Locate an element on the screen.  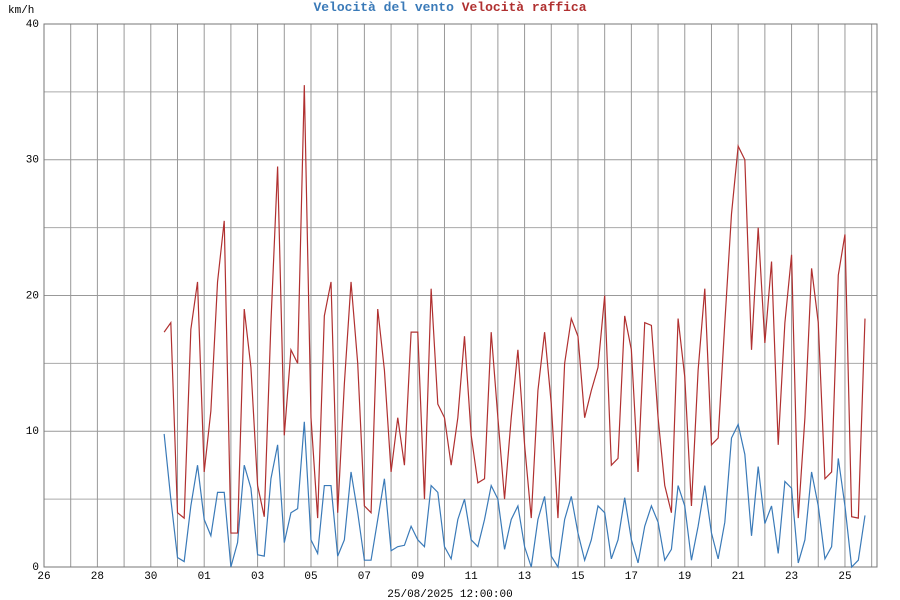
y-tick-label: 20 is located at coordinates (32, 296).